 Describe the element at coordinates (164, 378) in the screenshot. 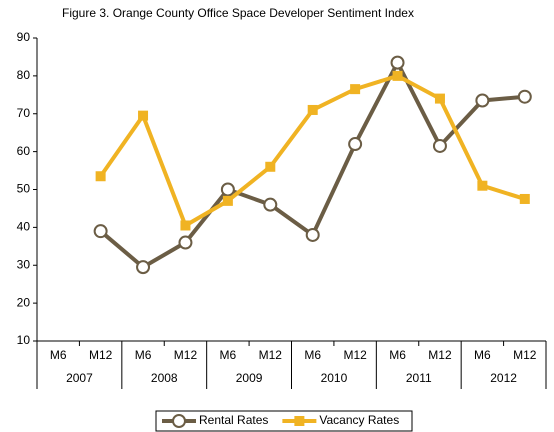

I see `x-group-label: 2008` at that location.